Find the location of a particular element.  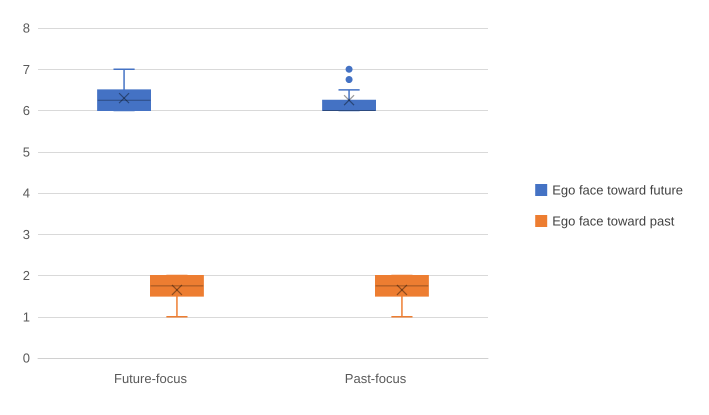

y-tick-label: 0 is located at coordinates (26, 358).